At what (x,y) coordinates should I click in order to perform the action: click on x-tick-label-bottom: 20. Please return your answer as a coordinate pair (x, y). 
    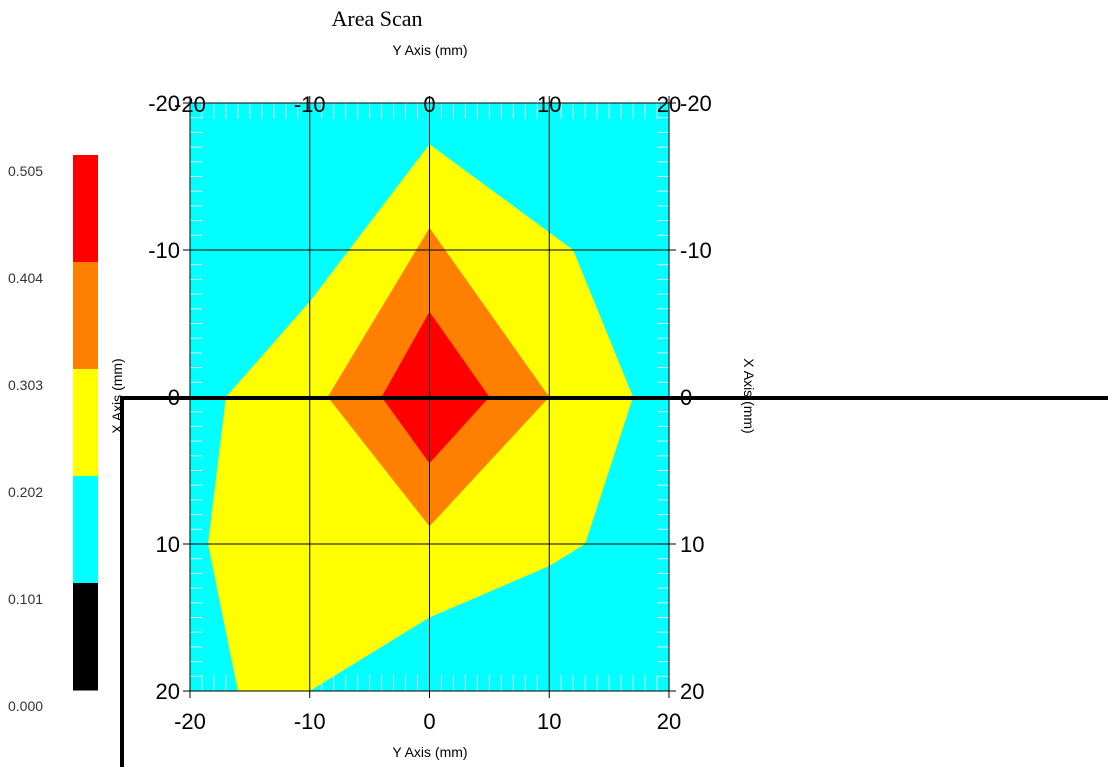
    Looking at the image, I should click on (669, 721).